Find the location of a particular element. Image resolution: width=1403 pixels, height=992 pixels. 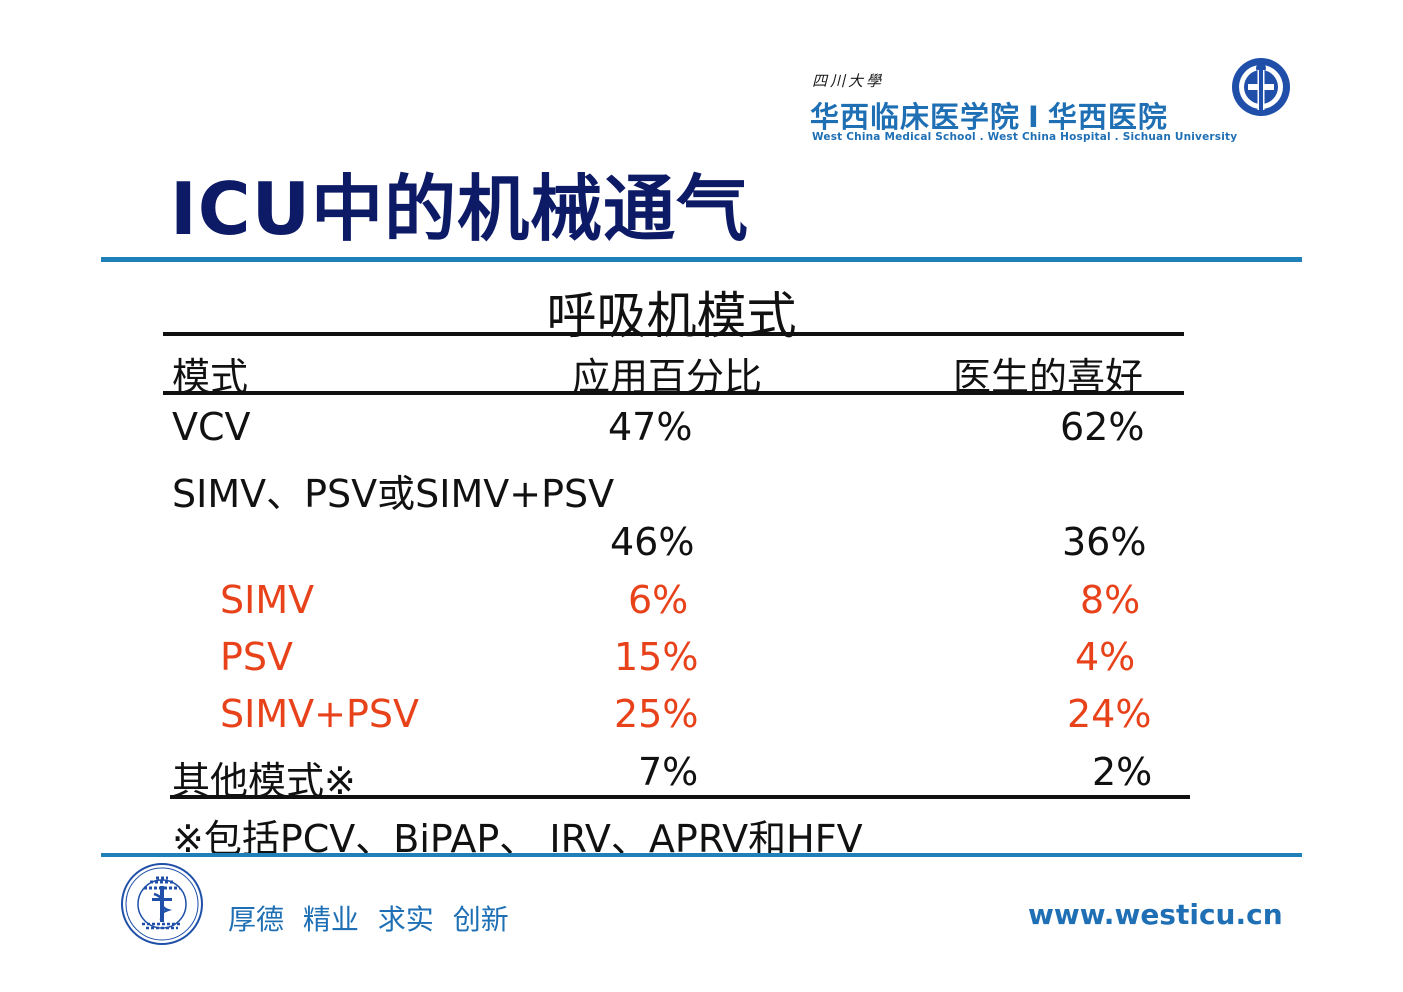

west-china-medical-school-seal-icon is located at coordinates (162, 904).